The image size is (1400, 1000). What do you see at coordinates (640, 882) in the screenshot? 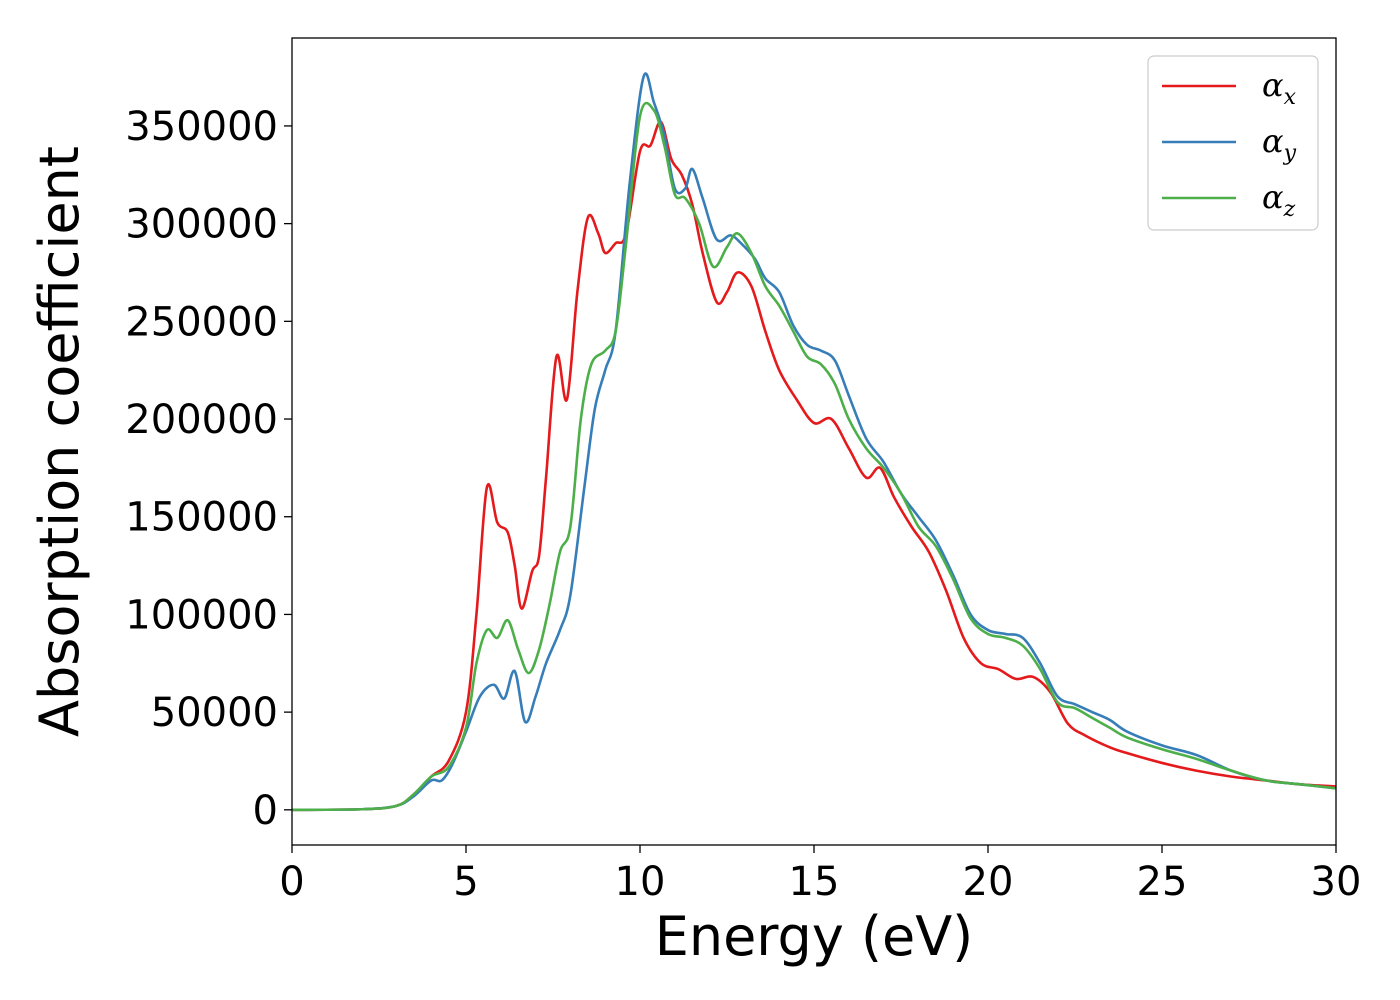
I see `x-tick-label: 10` at bounding box center [640, 882].